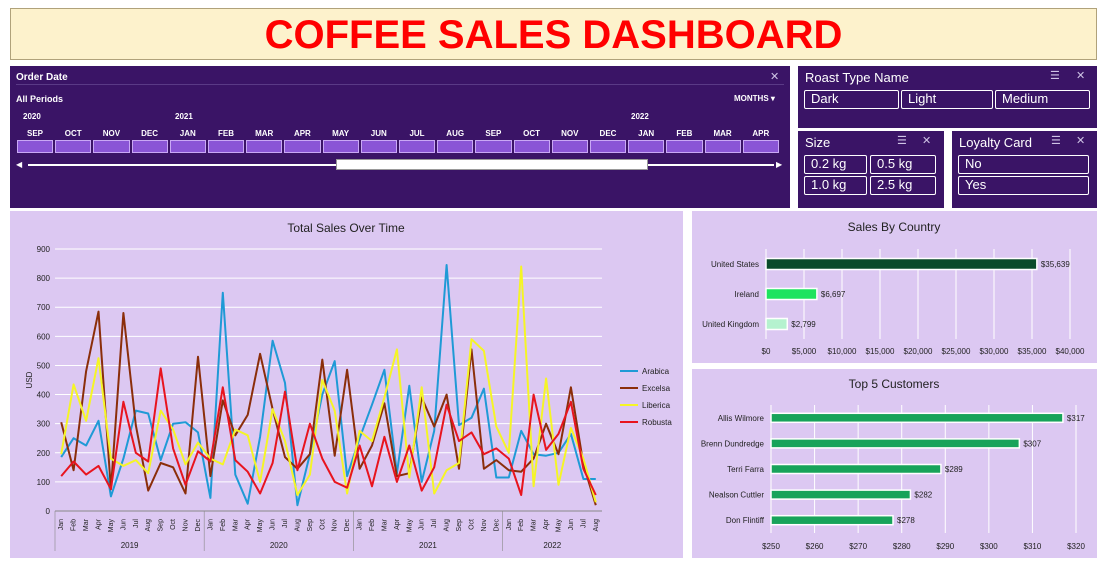  I want to click on x-tick-label: $260, so click(815, 546).